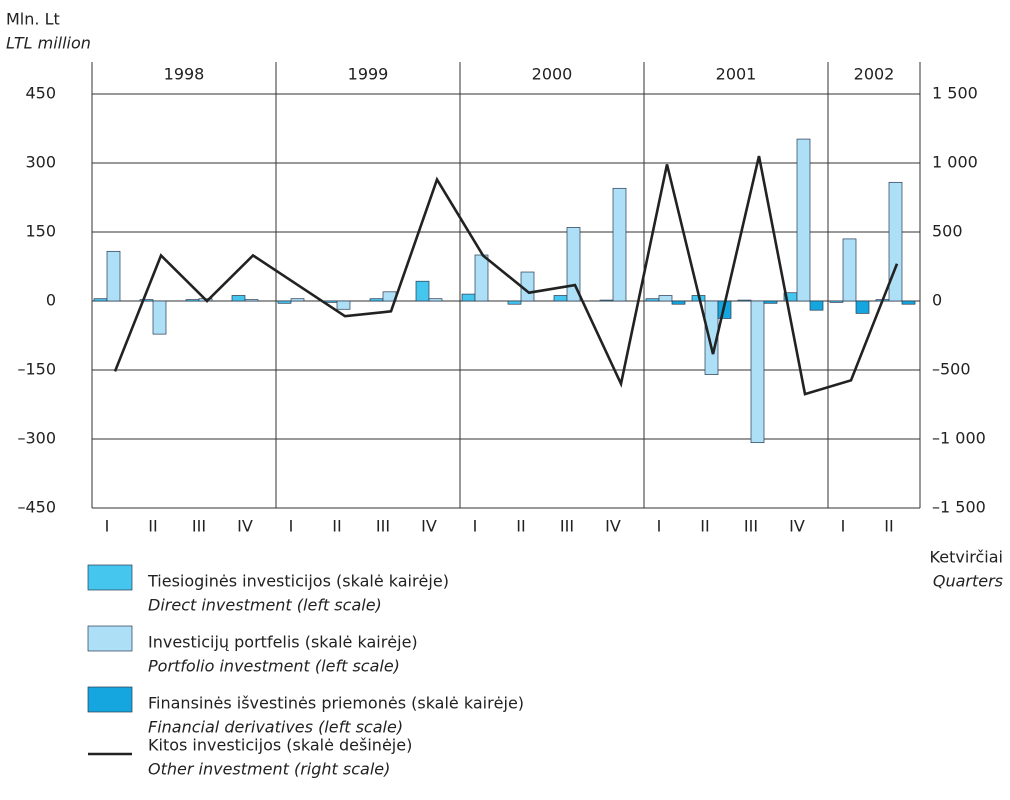  What do you see at coordinates (36, 369) in the screenshot?
I see `y-tick-label: –150` at bounding box center [36, 369].